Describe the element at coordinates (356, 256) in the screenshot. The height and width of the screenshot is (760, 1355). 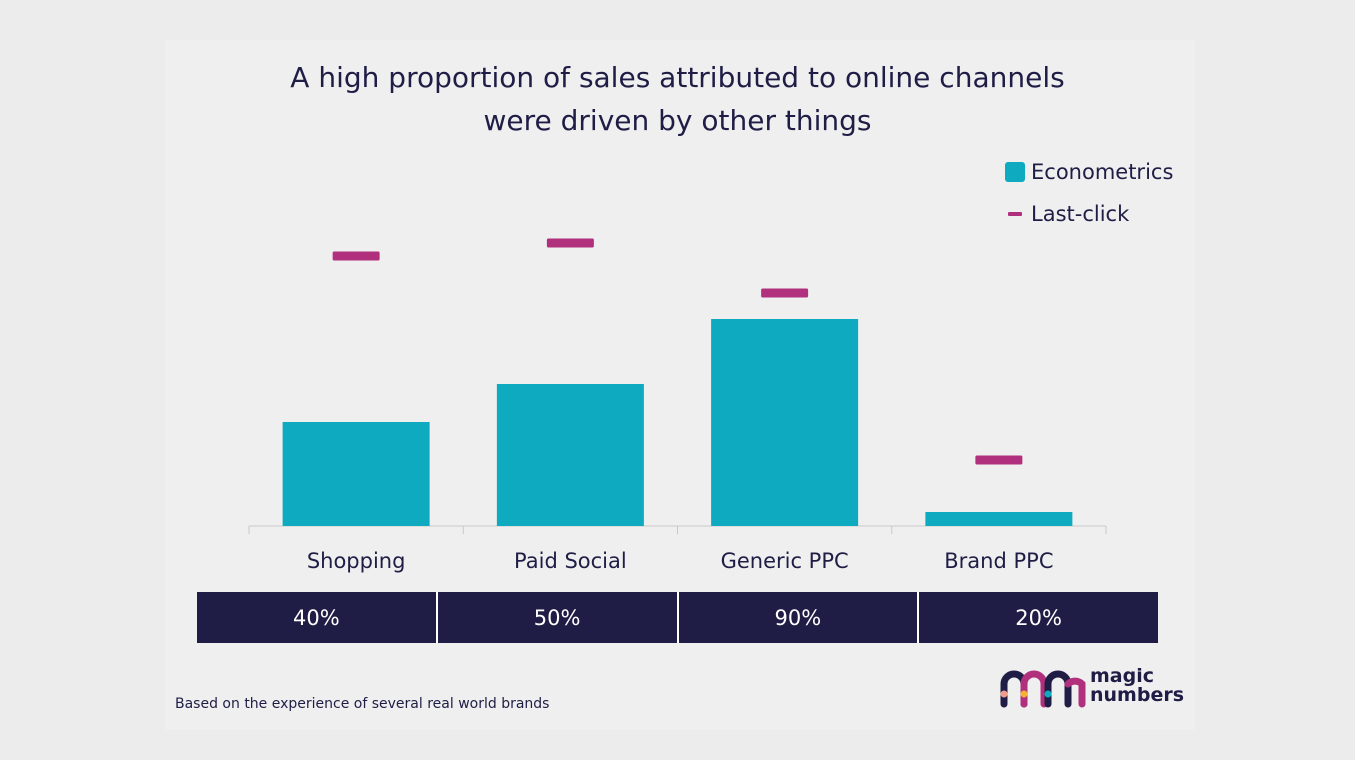
I see `last-click-marker-shopping` at that location.